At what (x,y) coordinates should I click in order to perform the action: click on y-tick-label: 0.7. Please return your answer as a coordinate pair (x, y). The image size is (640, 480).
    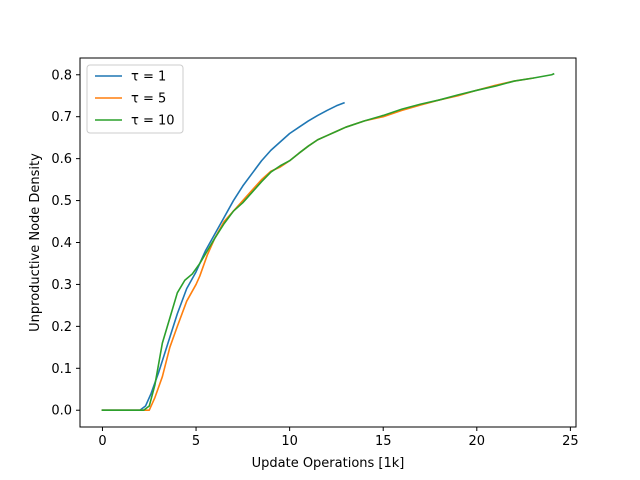
    Looking at the image, I should click on (61, 117).